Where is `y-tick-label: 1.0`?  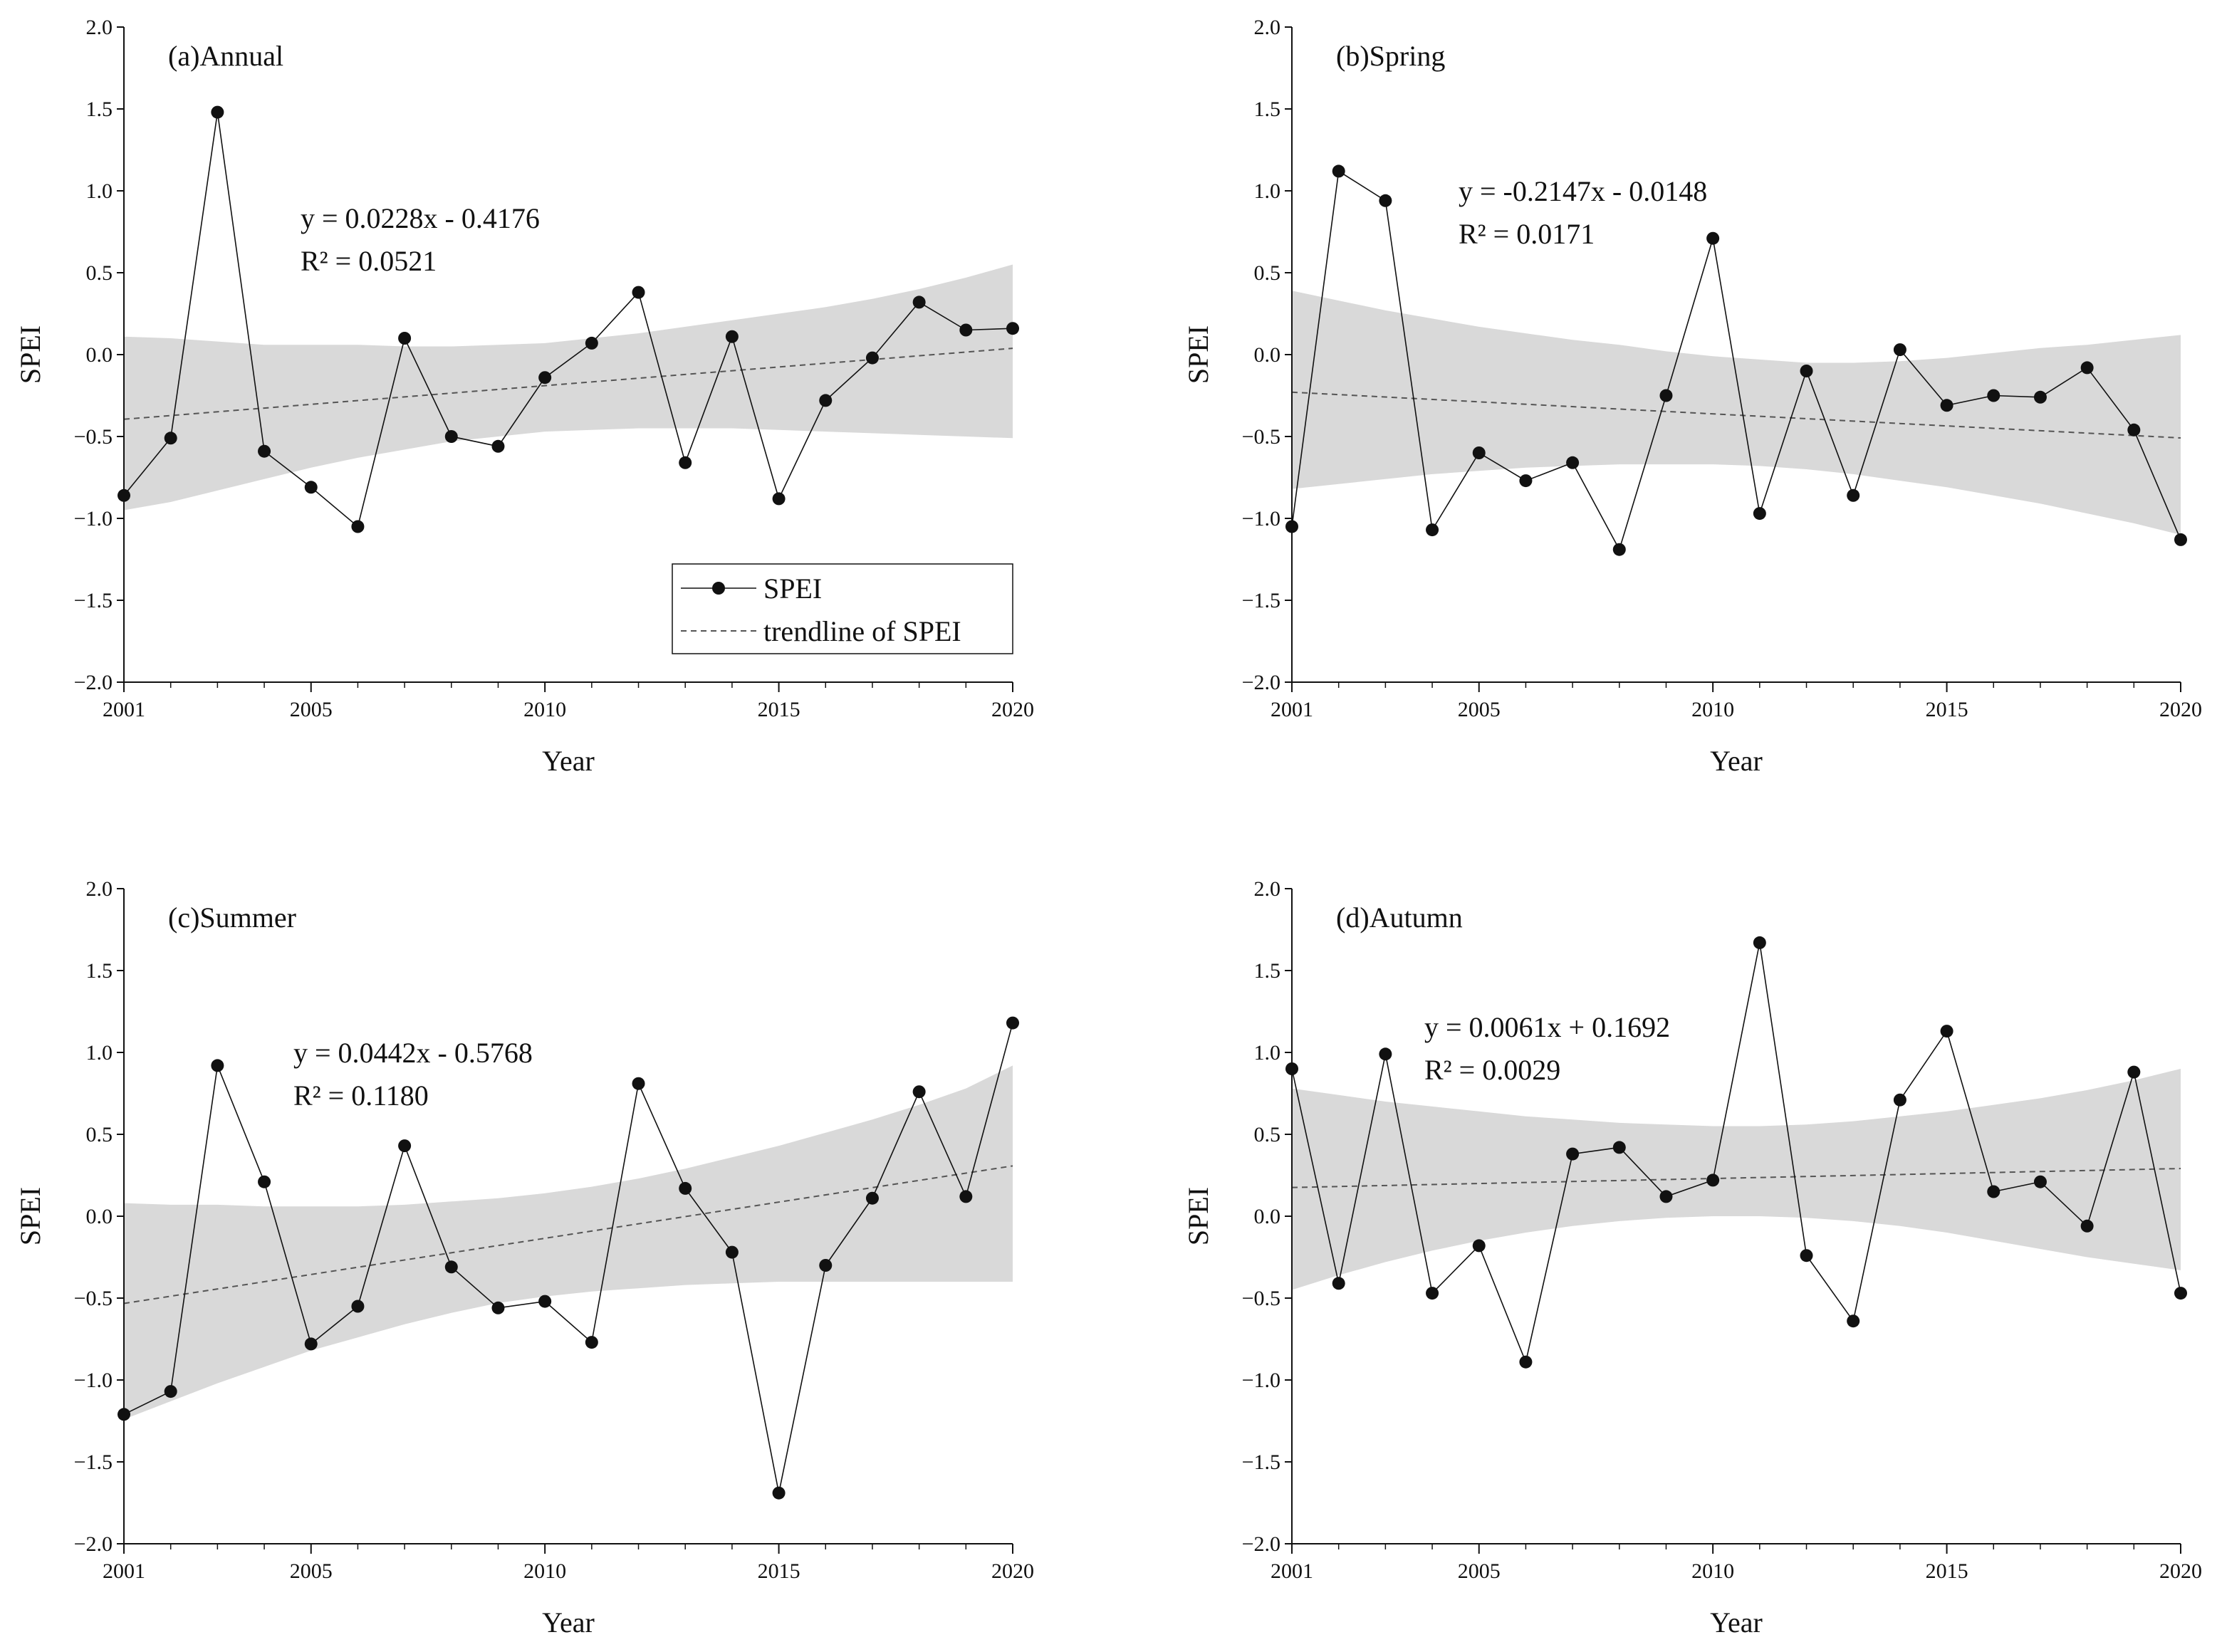 y-tick-label: 1.0 is located at coordinates (99, 191).